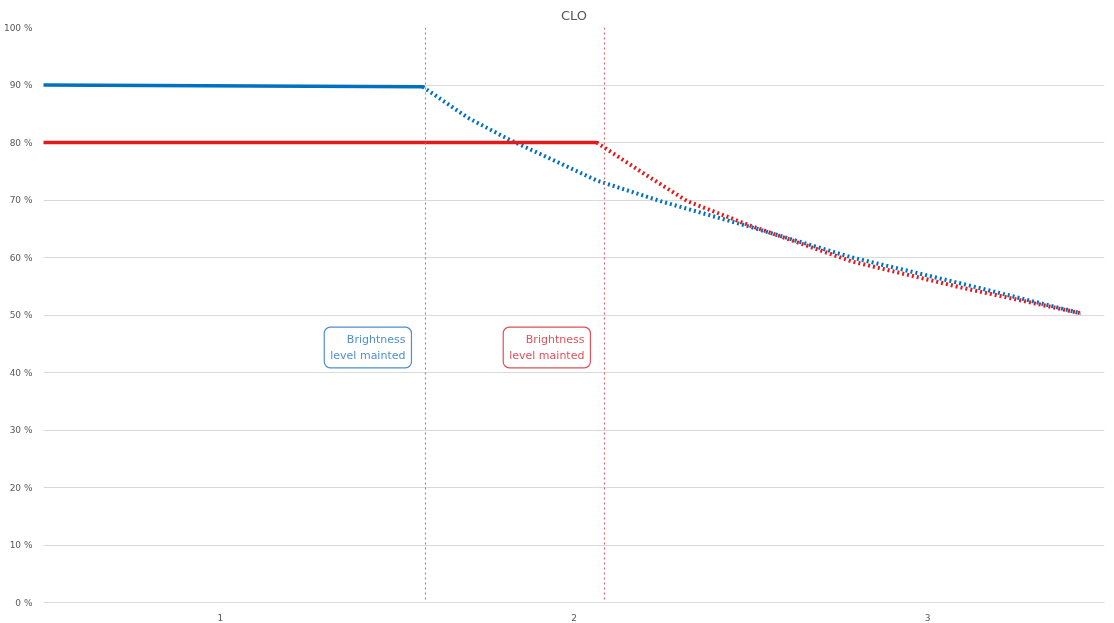  I want to click on x-tick-label: 2, so click(574, 617).